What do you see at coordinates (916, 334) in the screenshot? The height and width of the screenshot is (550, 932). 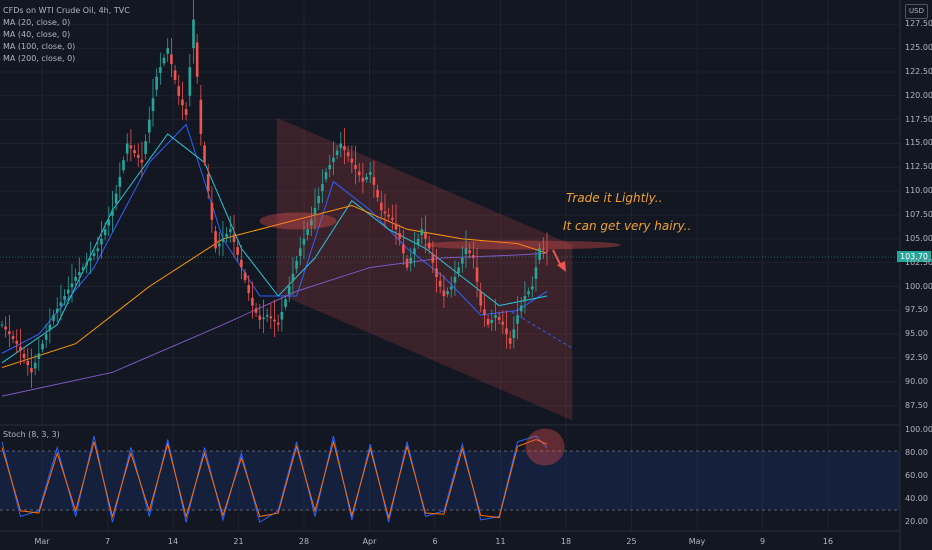 I see `price-tick-label: 95.00` at bounding box center [916, 334].